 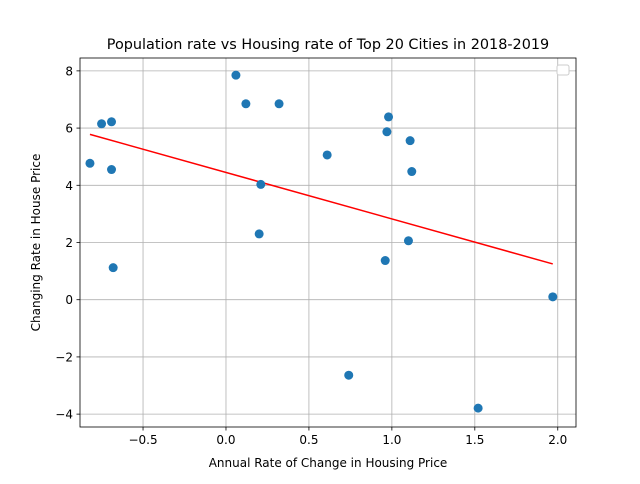 I want to click on y-tick-label: 2, so click(x=69, y=243).